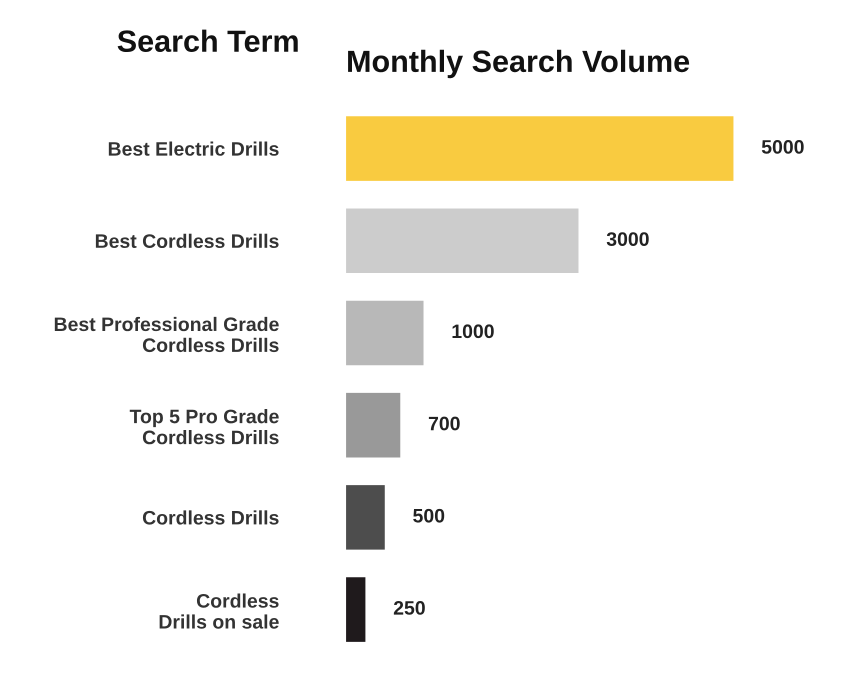  I want to click on data-label: 700, so click(444, 423).